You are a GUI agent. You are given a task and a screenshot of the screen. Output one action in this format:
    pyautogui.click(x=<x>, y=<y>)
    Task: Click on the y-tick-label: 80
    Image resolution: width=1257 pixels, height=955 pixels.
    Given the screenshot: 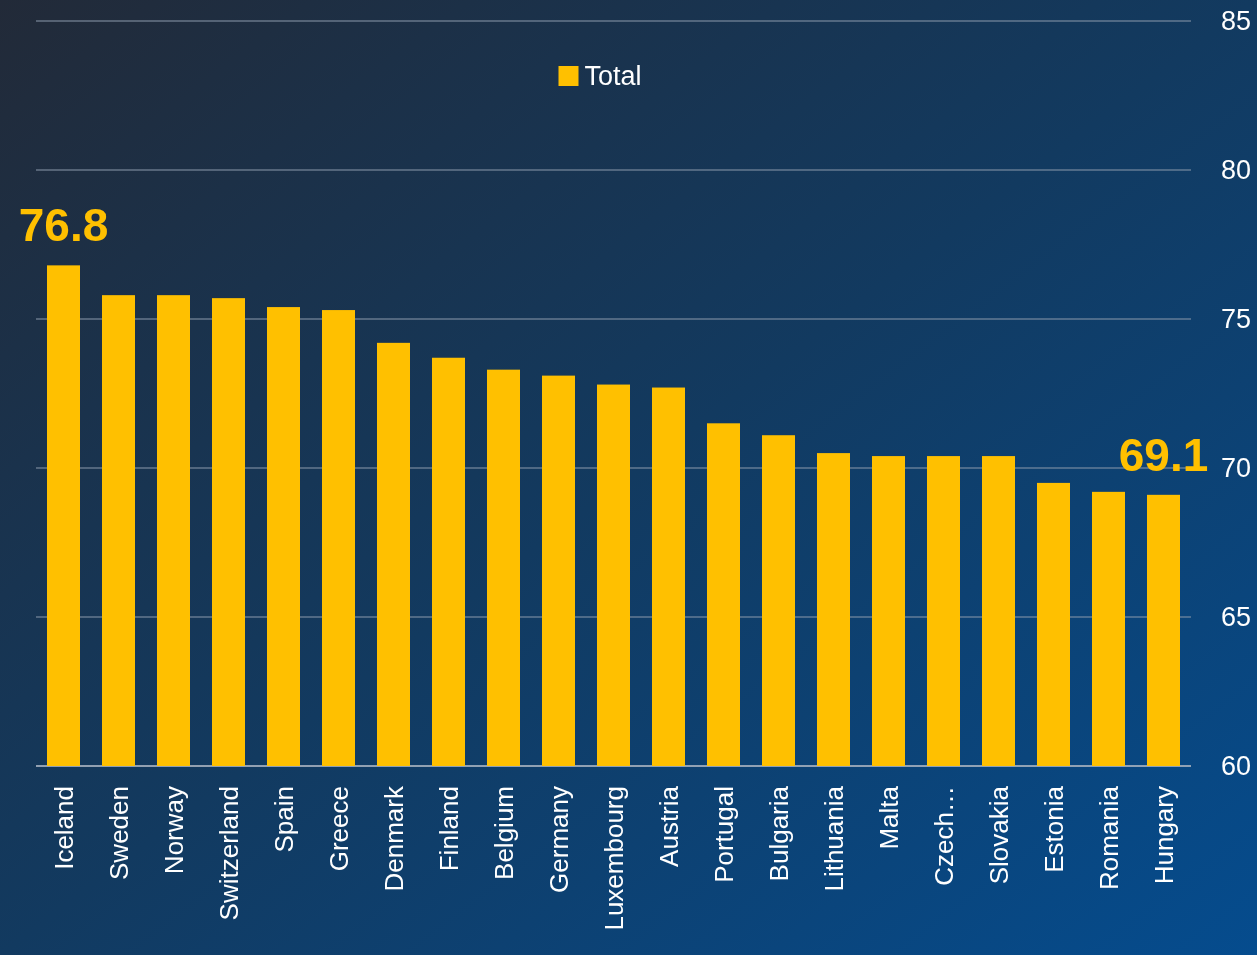 What is the action you would take?
    pyautogui.click(x=1236, y=170)
    